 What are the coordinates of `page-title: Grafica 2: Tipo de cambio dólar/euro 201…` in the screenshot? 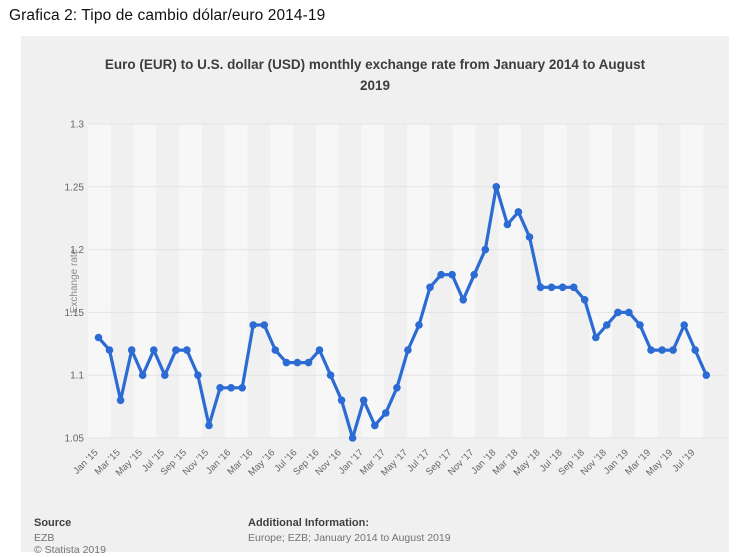 It's located at (167, 15).